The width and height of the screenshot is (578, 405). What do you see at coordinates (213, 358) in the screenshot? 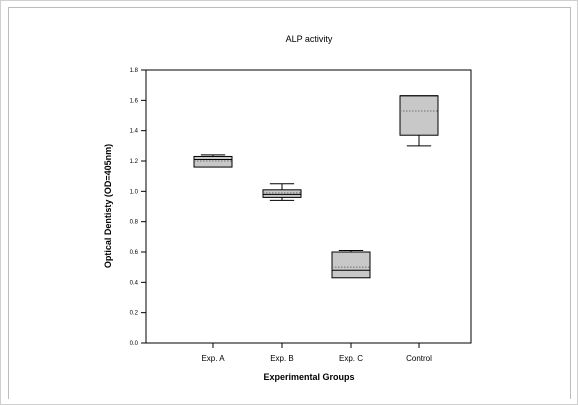
I see `x-tick-label: Exp. A` at bounding box center [213, 358].